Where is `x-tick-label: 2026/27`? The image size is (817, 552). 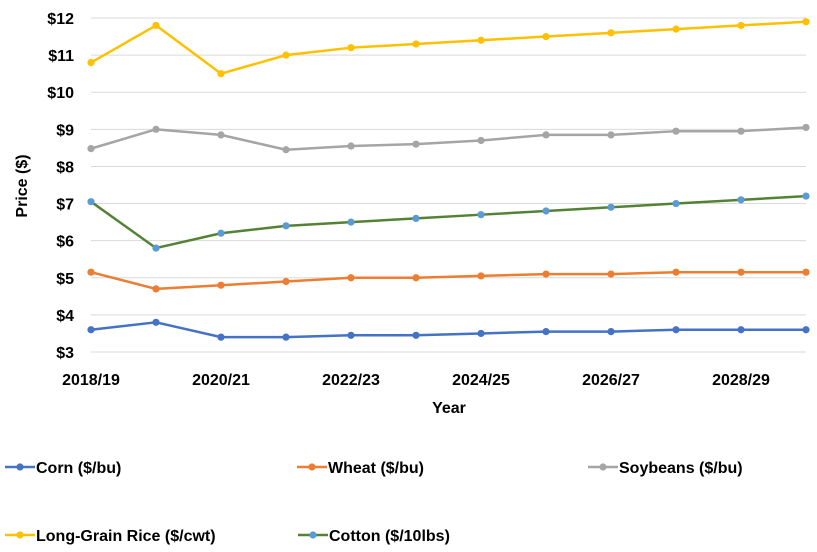
x-tick-label: 2026/27 is located at coordinates (611, 380).